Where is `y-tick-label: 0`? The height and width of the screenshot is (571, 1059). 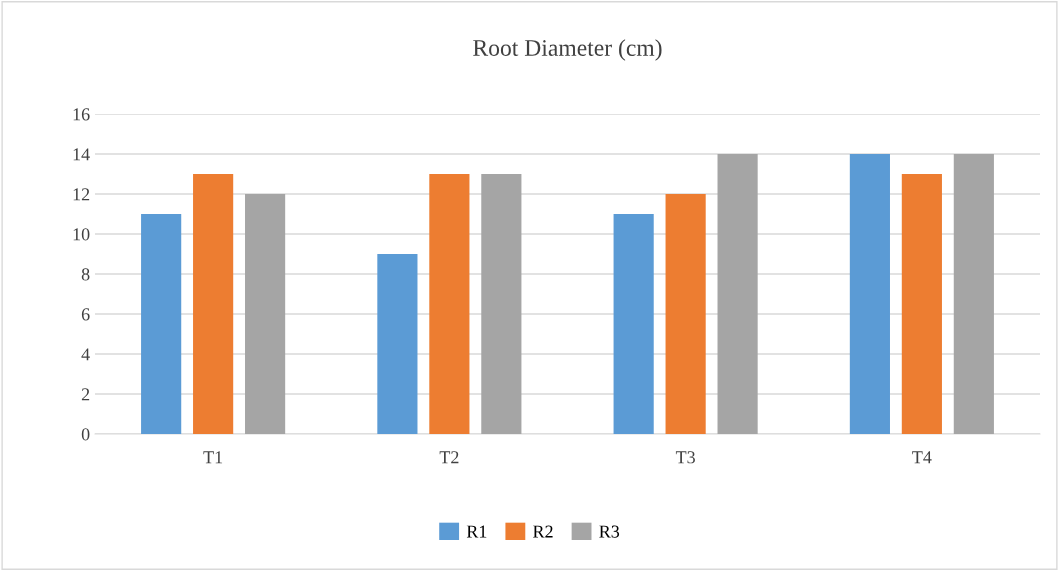
y-tick-label: 0 is located at coordinates (85, 434).